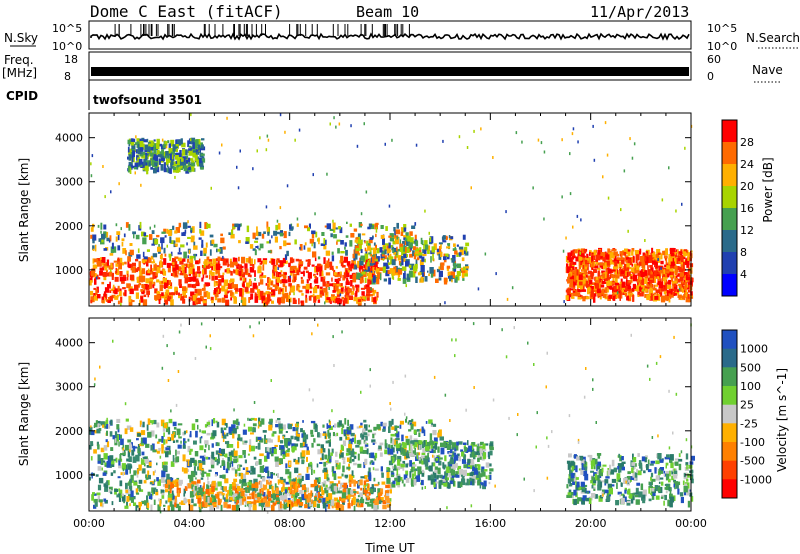 Image resolution: width=800 pixels, height=554 pixels. I want to click on cpid-strip: CPID twofsound 3501, so click(104, 95).